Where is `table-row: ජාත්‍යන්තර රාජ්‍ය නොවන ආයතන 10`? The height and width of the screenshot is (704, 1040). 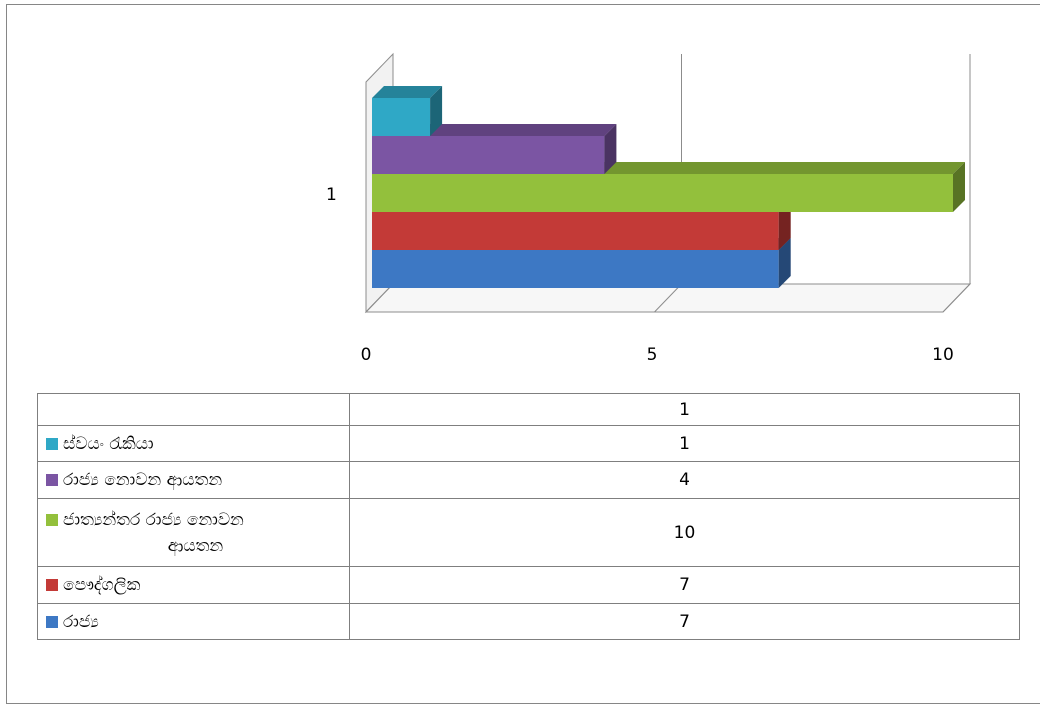
table-row: ජාත්‍යන්තර රාජ්‍ය නොවන ආයතන 10 is located at coordinates (528, 532).